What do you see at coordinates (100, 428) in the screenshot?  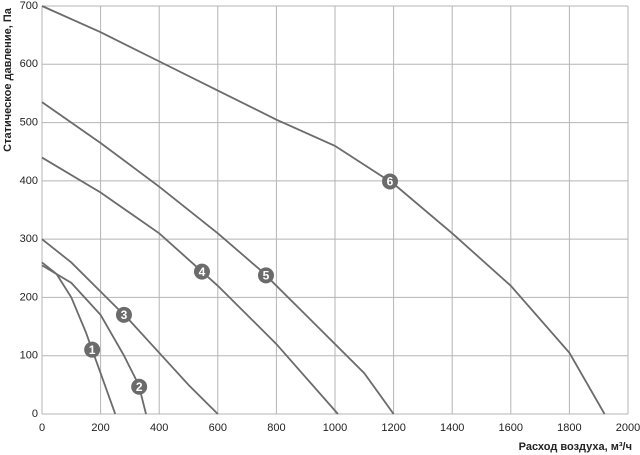 I see `x-tick-label: 200` at bounding box center [100, 428].